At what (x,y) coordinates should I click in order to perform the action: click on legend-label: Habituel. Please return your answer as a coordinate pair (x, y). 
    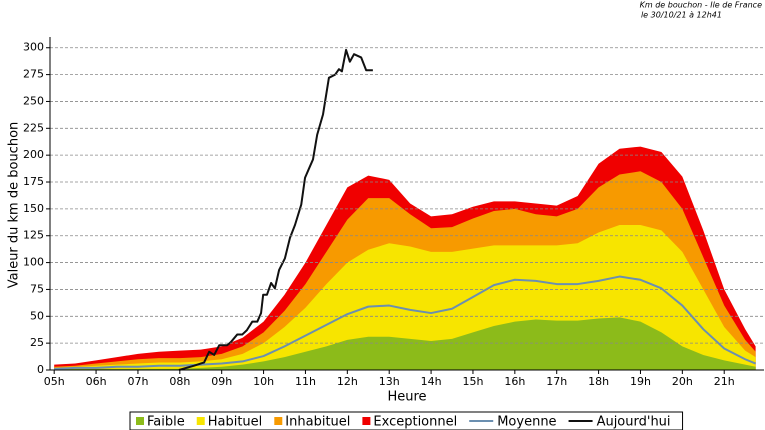
    Looking at the image, I should click on (235, 422).